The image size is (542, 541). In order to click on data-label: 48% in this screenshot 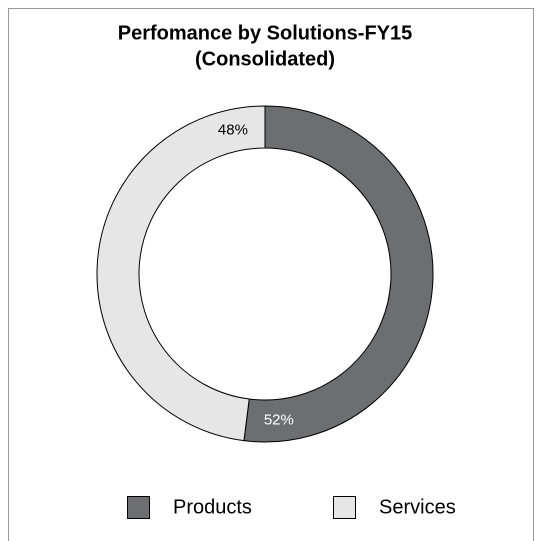, I will do `click(233, 130)`.